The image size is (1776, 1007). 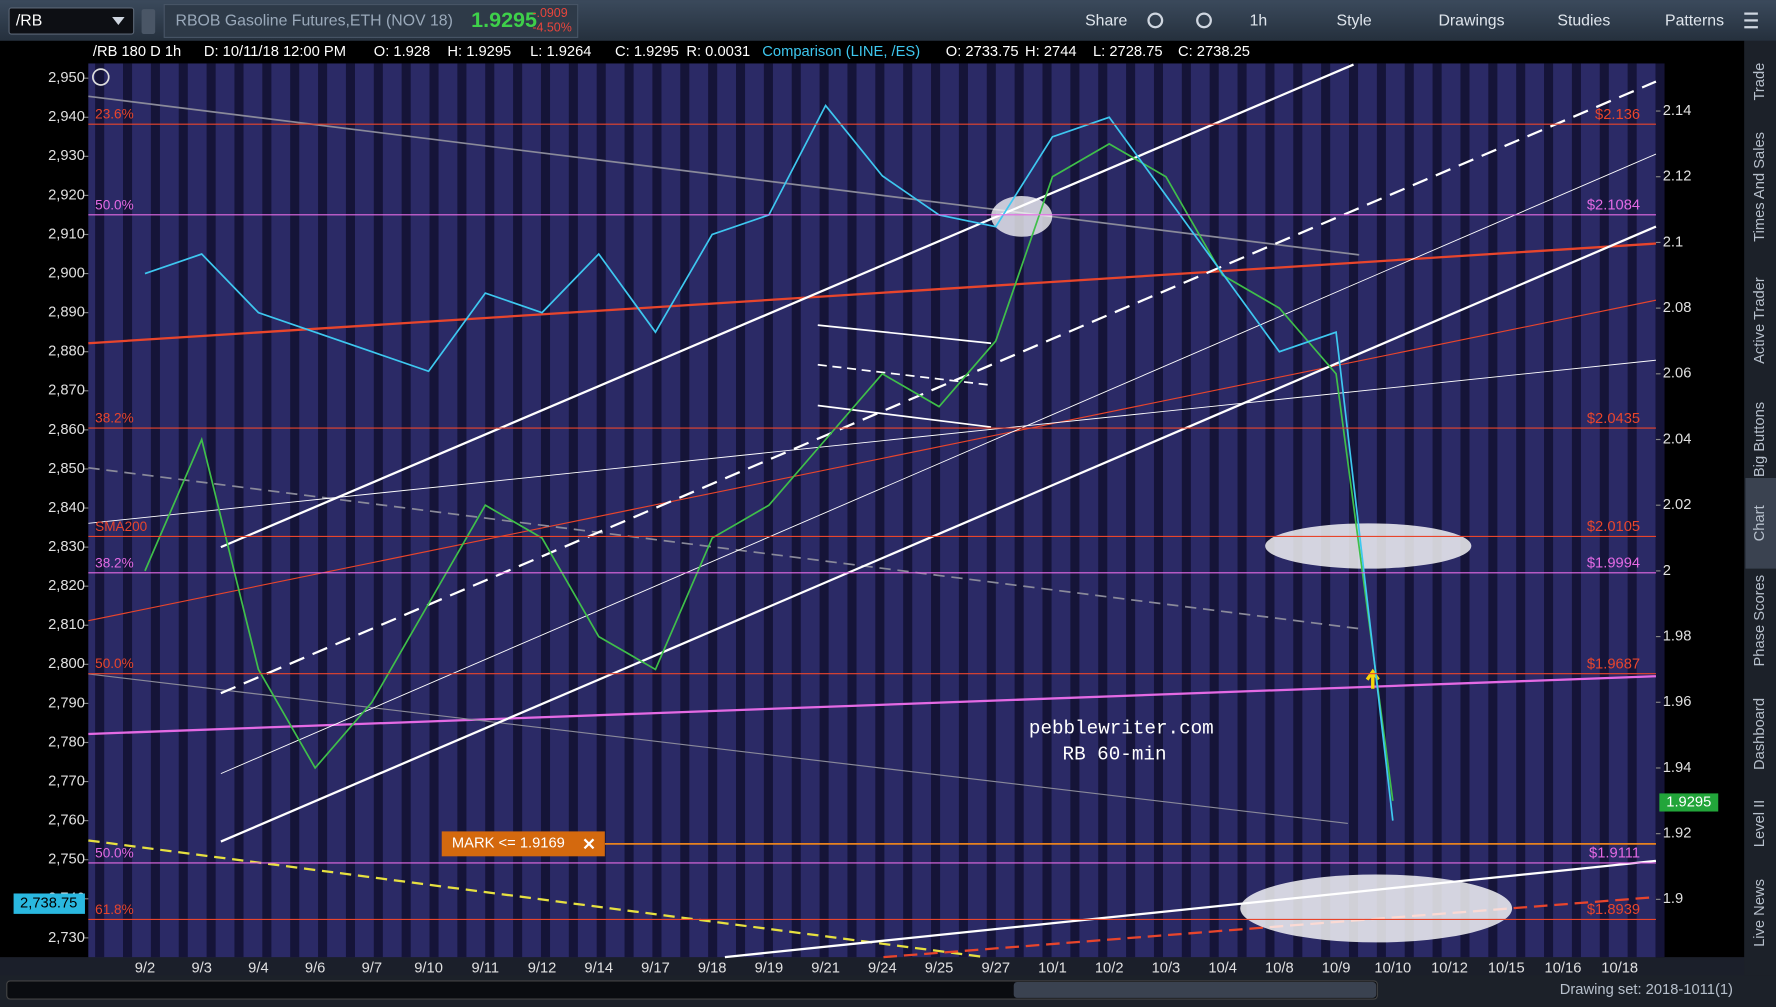 I want to click on side-tab: Dashboard, so click(x=1760, y=734).